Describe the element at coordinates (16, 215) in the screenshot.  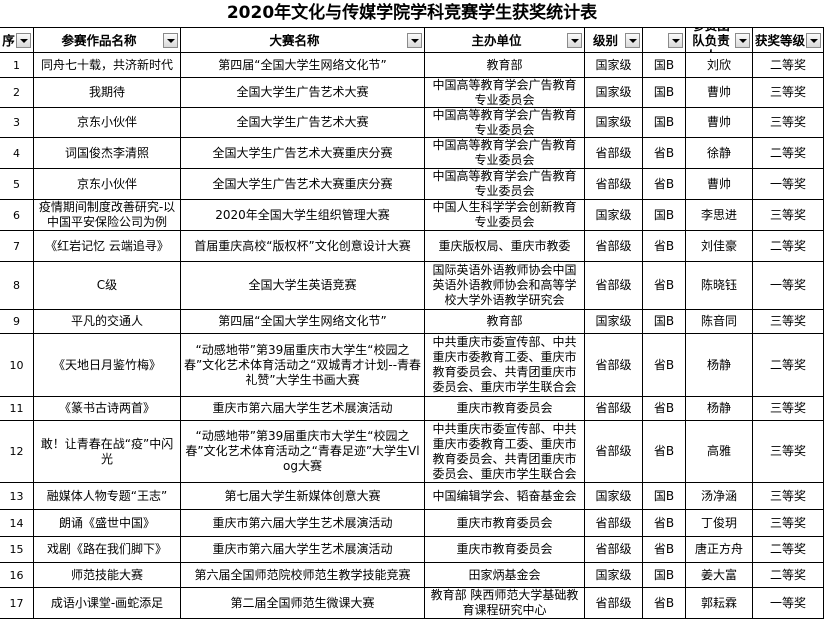
I see `row-index-text: 6` at that location.